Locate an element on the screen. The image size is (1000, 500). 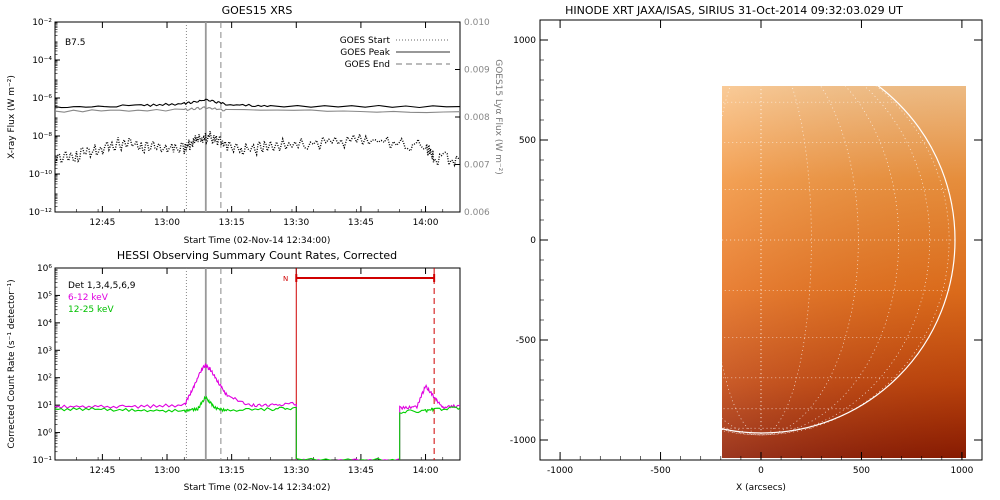
y-tick-label: 10⁵ is located at coordinates (44, 296).